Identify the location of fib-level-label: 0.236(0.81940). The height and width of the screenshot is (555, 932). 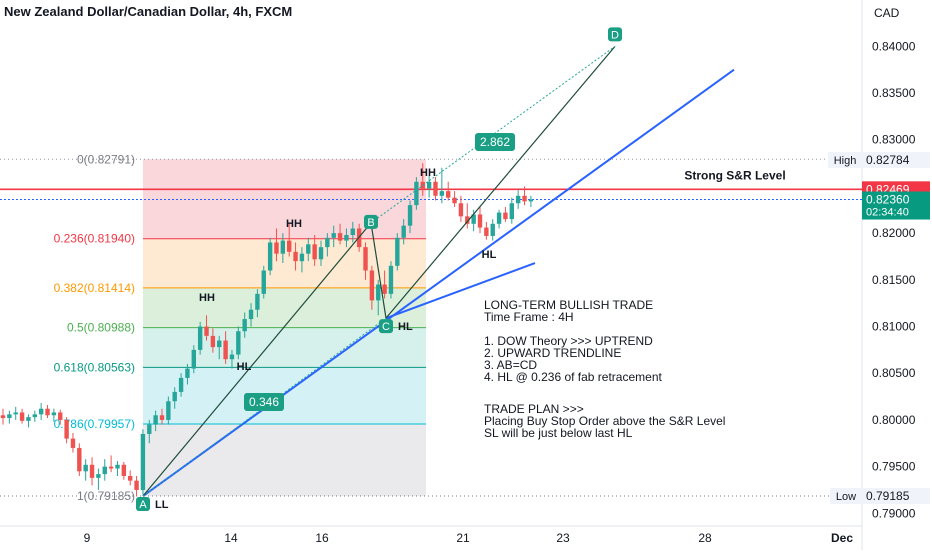
(94, 239).